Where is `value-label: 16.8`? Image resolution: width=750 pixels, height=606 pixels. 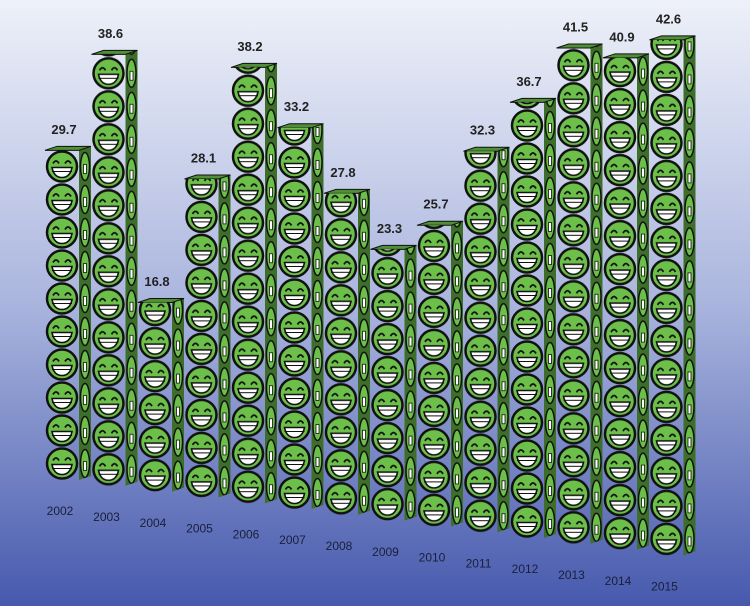
value-label: 16.8 is located at coordinates (156, 281).